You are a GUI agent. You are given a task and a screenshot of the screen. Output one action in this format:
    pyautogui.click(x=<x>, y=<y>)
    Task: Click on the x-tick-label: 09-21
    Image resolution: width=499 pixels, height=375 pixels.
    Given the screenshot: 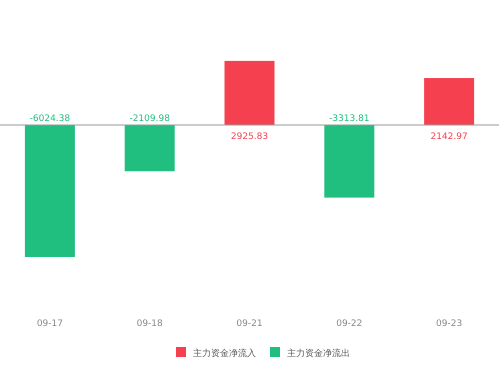 What is the action you would take?
    pyautogui.click(x=249, y=324)
    